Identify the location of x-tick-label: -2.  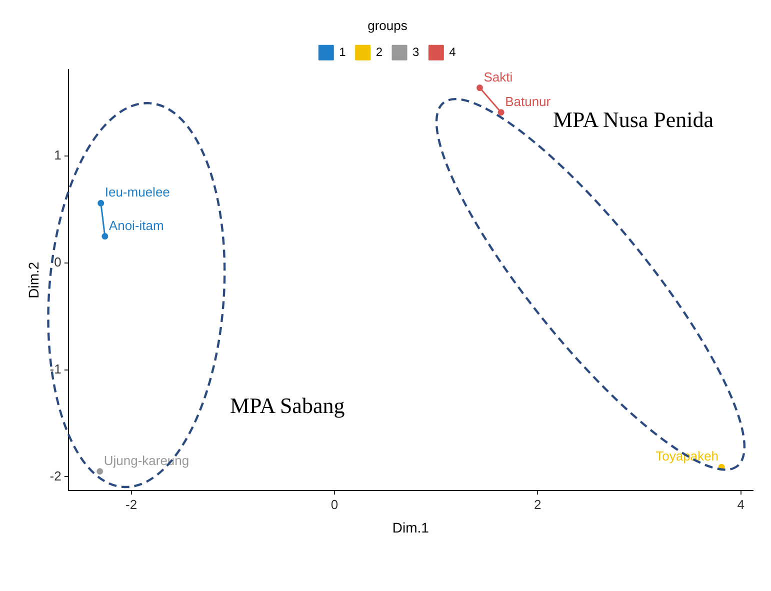
(132, 504).